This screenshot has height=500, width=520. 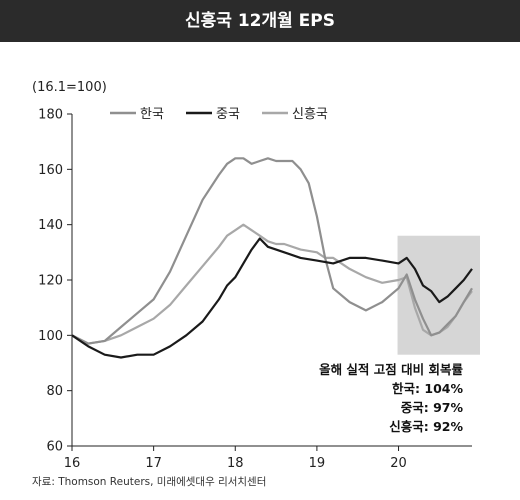 What do you see at coordinates (260, 21) in the screenshot?
I see `chart-title: 신흥국 12개월 EPS` at bounding box center [260, 21].